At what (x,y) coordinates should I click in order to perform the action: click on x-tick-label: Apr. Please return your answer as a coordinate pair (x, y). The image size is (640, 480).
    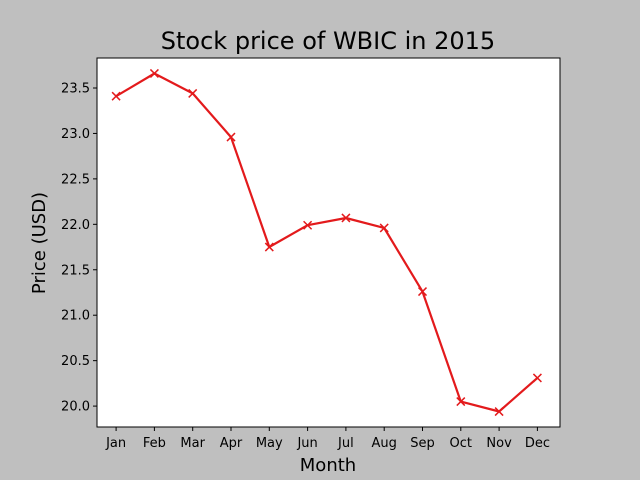
    Looking at the image, I should click on (231, 443).